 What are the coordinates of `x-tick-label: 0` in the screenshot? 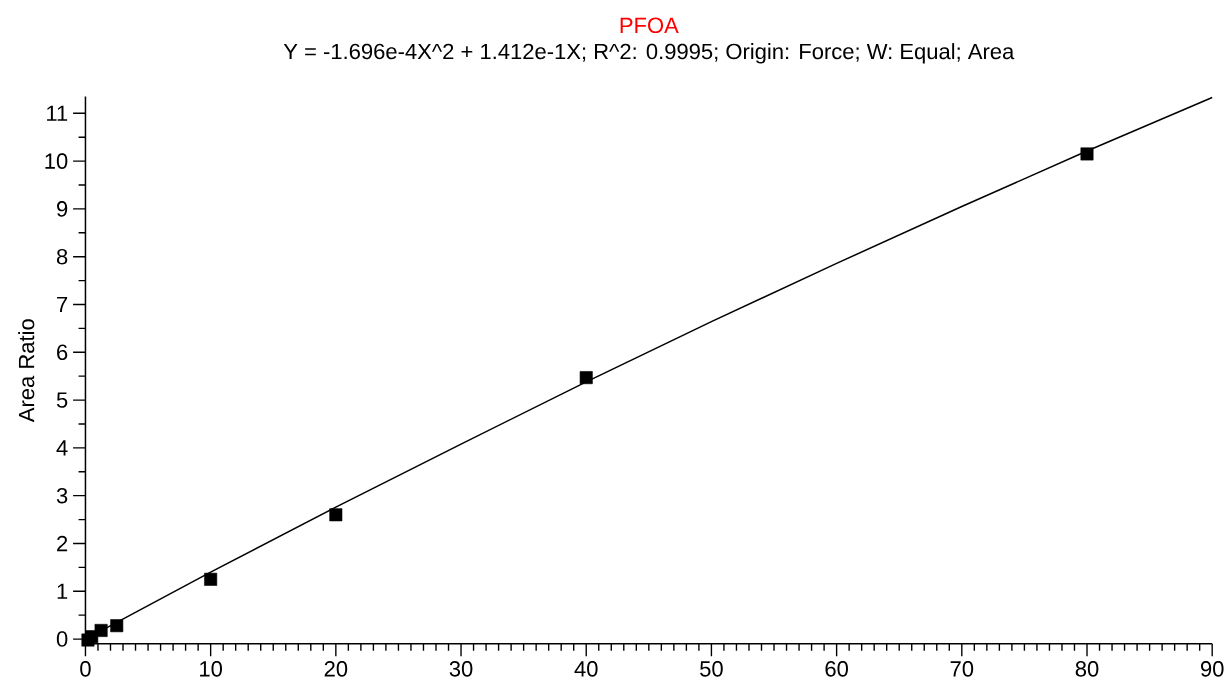 It's located at (85, 669).